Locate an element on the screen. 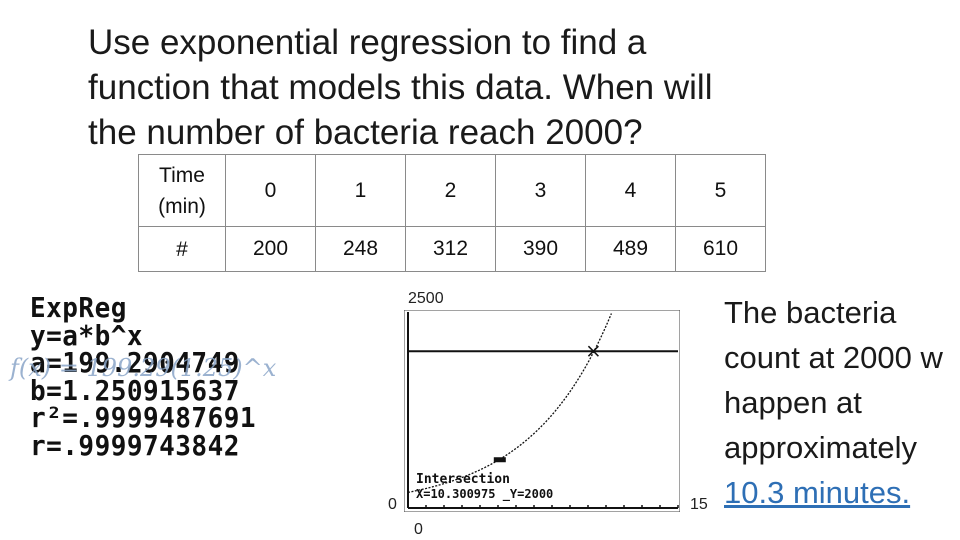 Image resolution: width=960 pixels, height=540 pixels. graph-ymax-label: 2500 is located at coordinates (426, 298).